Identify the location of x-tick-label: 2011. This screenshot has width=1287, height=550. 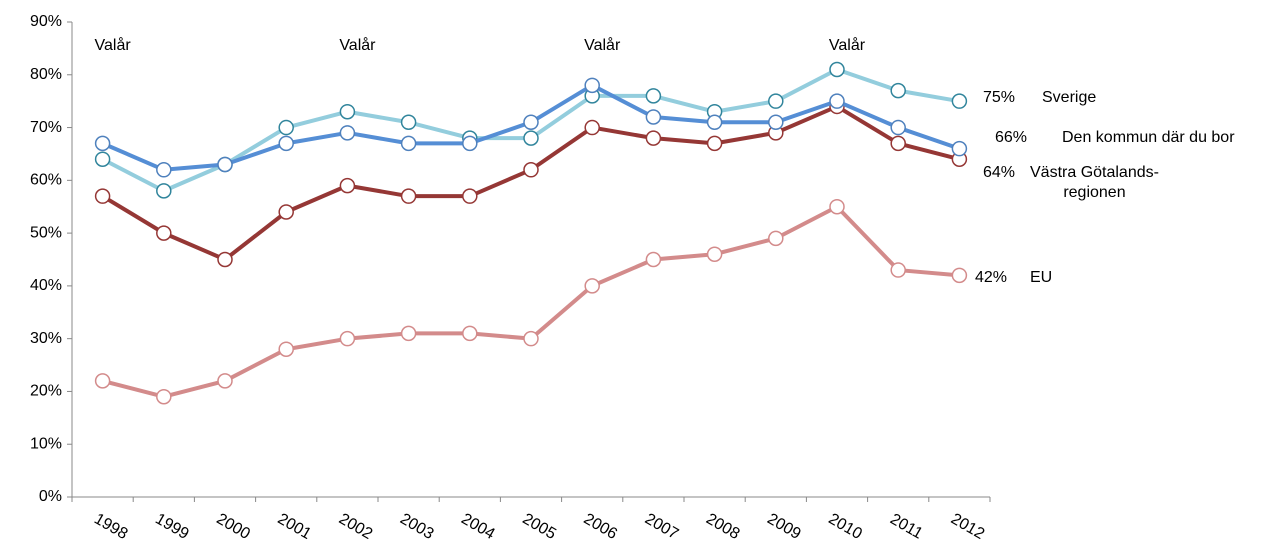
(906, 527).